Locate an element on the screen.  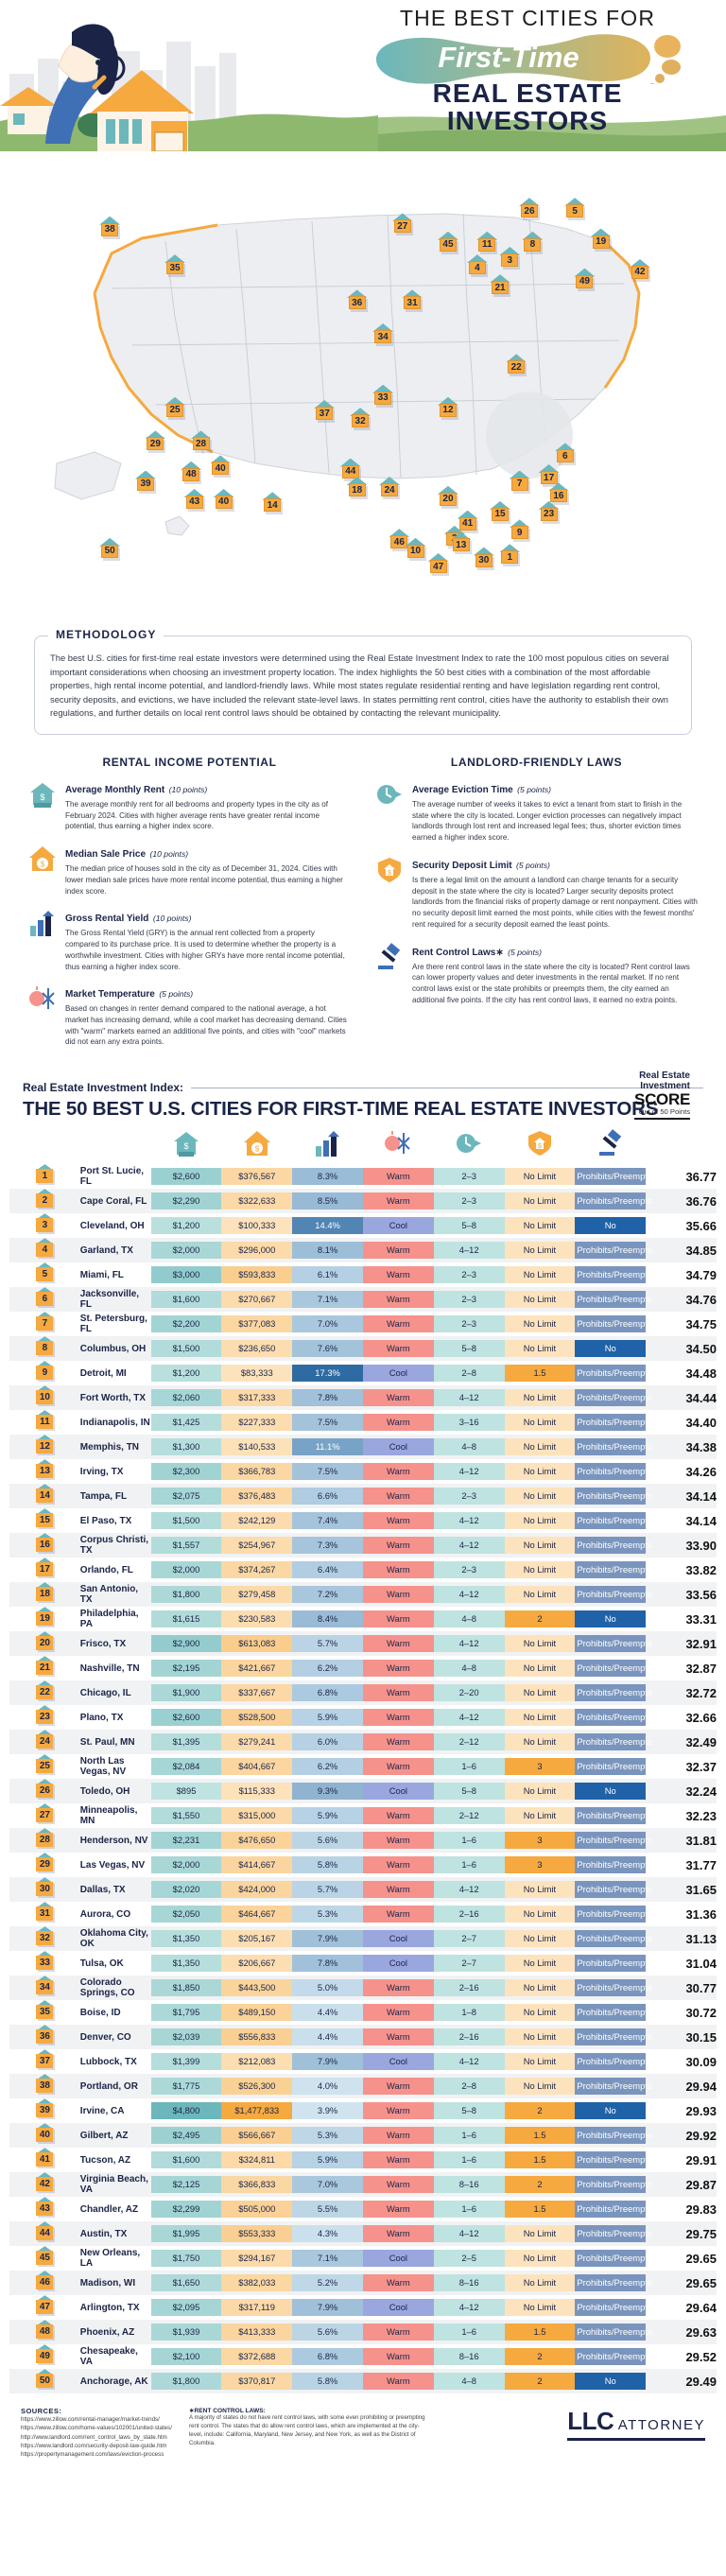
map-pin: 44 is located at coordinates (350, 468).